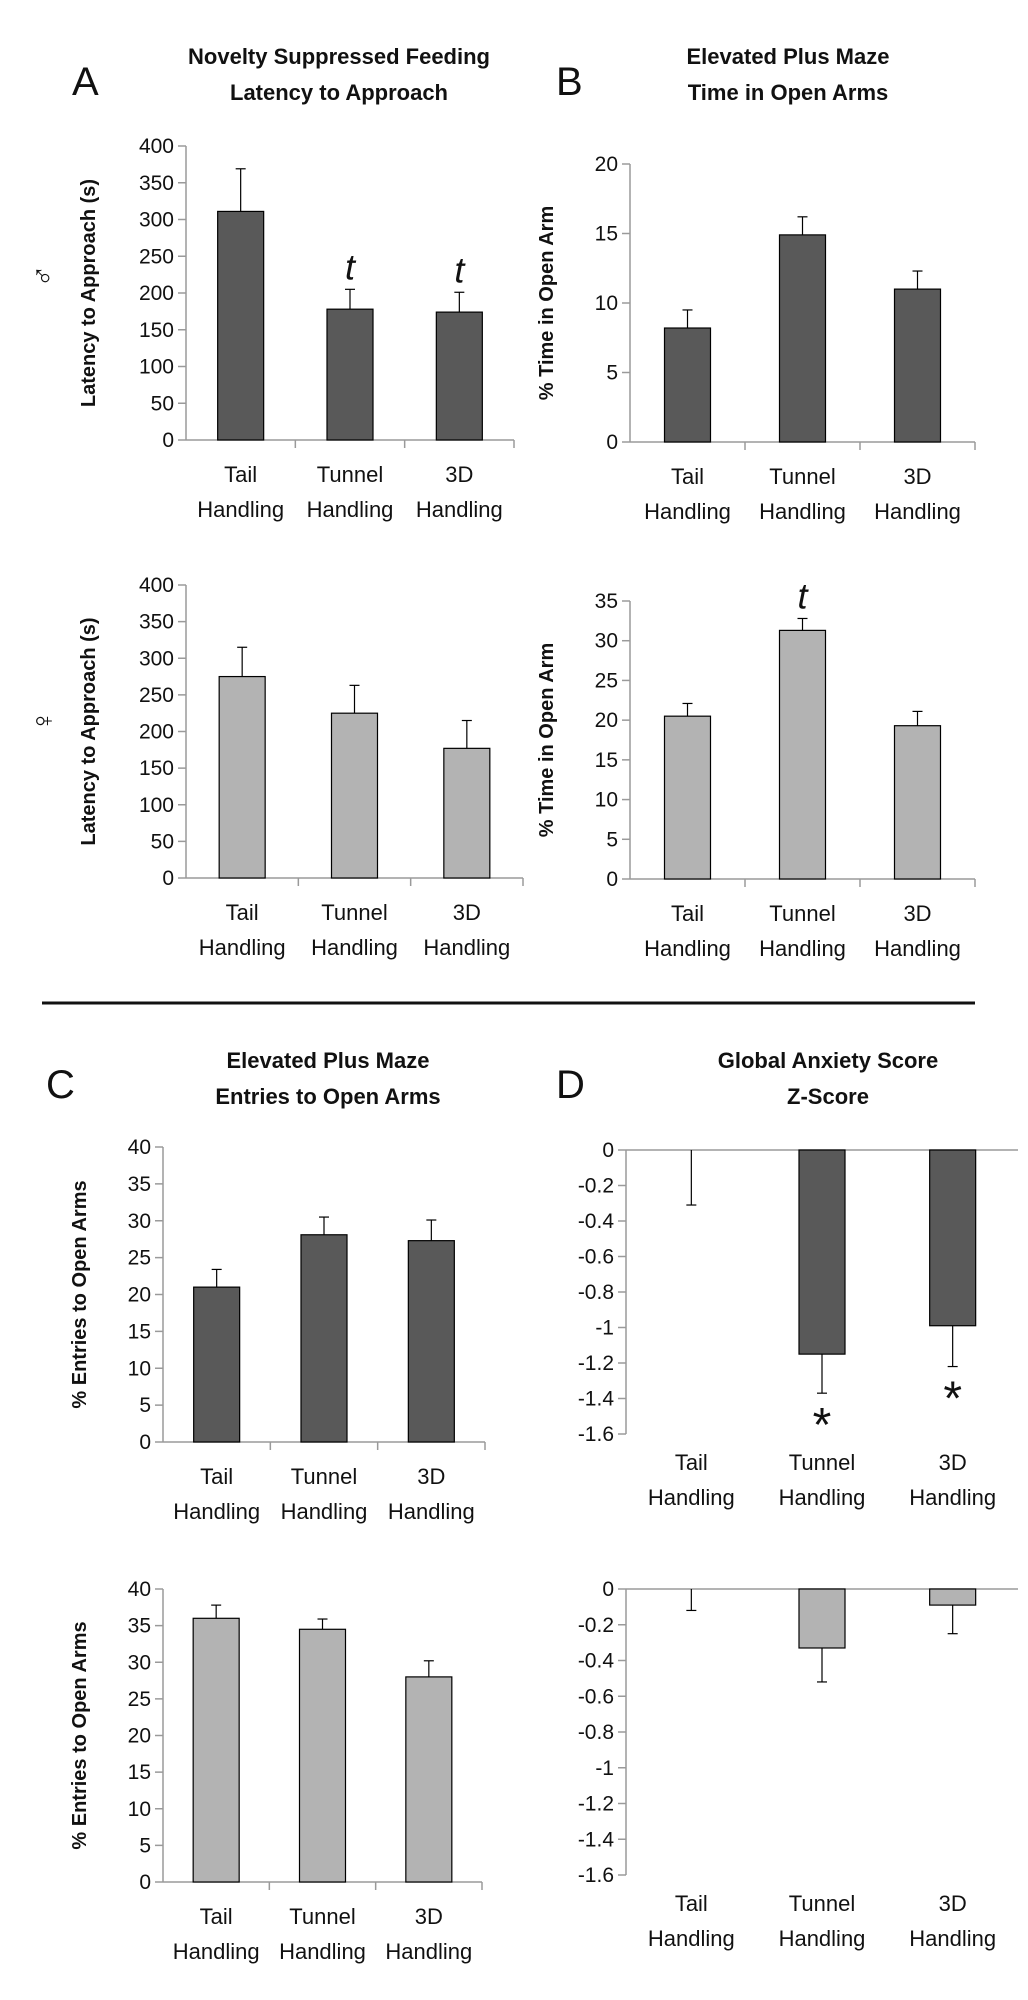 The width and height of the screenshot is (1028, 2000). I want to click on title-b-line2: Time in Open Arms, so click(788, 92).